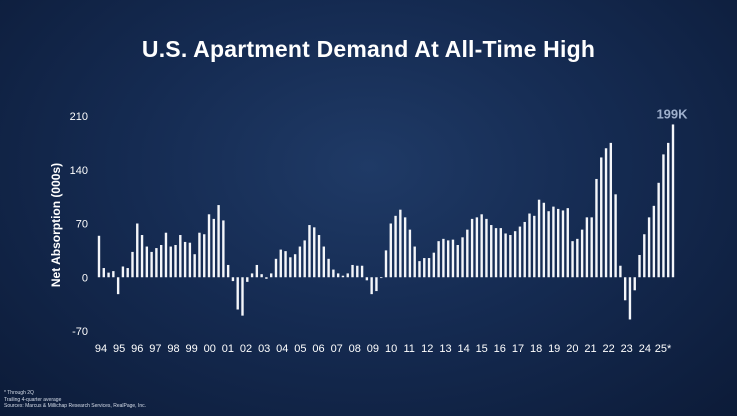  I want to click on x-tick-label: 15, so click(482, 349).